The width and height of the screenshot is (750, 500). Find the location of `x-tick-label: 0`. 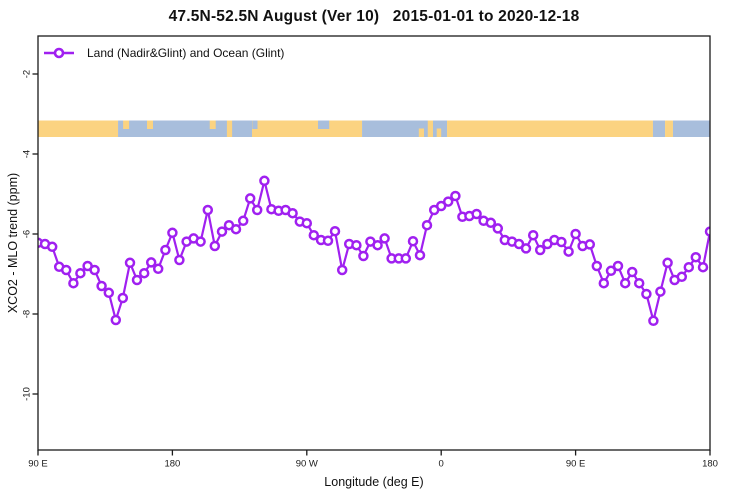

x-tick-label: 0 is located at coordinates (441, 464).